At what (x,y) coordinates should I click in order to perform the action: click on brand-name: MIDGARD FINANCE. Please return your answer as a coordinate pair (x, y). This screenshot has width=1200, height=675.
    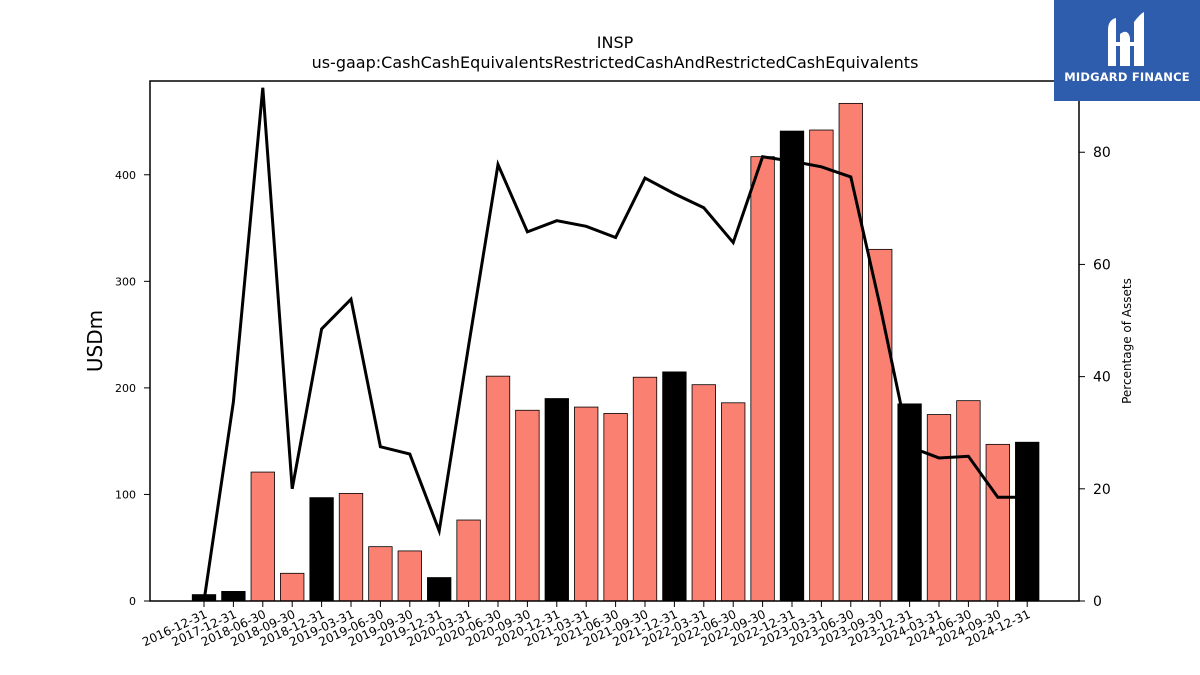
    Looking at the image, I should click on (1127, 77).